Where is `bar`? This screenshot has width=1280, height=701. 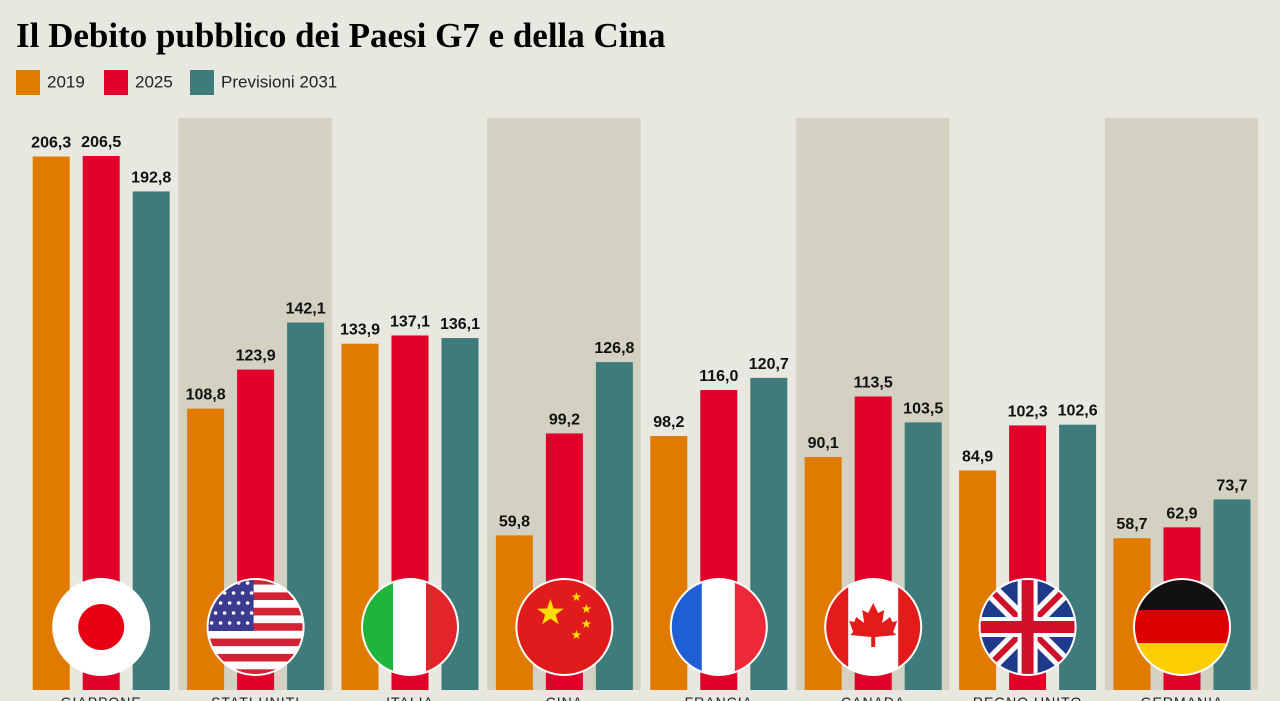 bar is located at coordinates (1232, 594).